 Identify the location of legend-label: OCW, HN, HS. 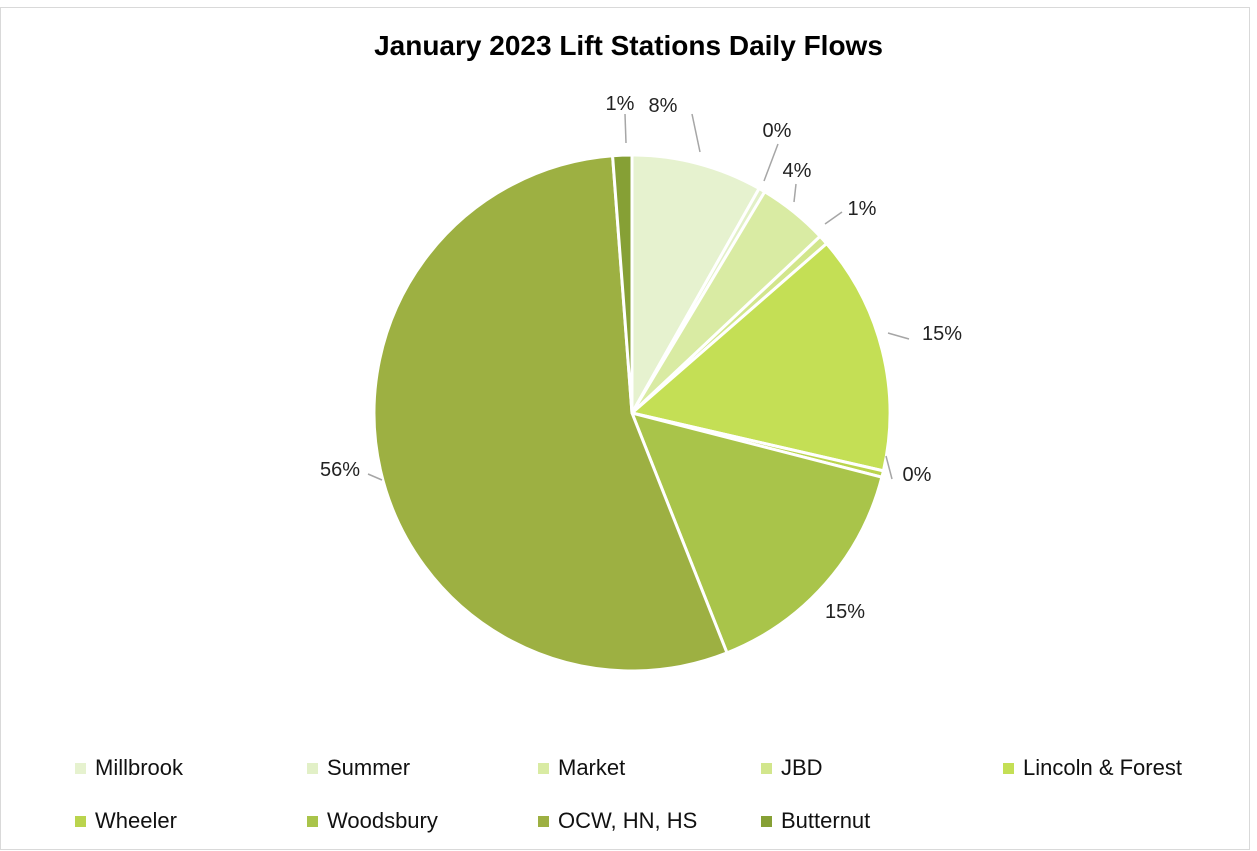
(628, 820).